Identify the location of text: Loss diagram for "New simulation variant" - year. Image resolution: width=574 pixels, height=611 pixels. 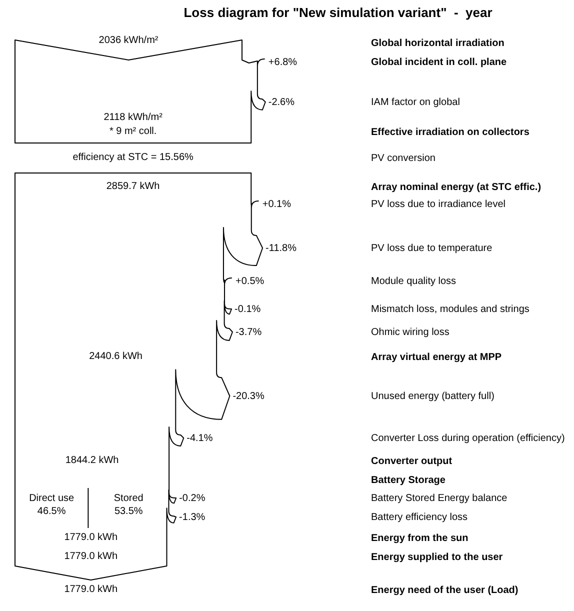
(338, 12).